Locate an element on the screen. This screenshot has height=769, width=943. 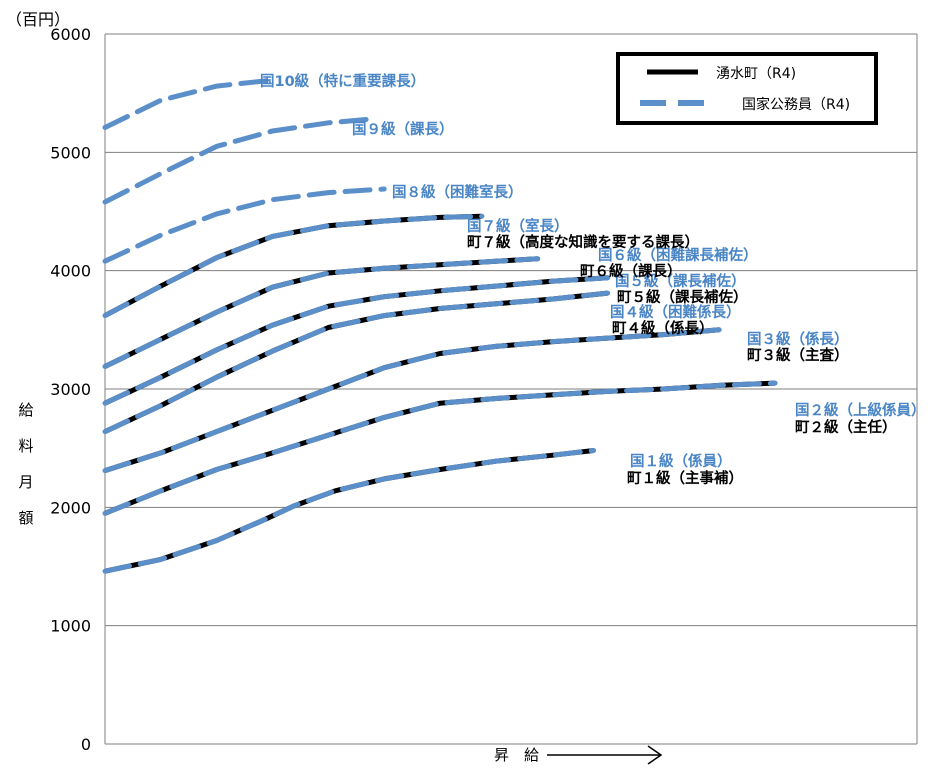
y-tick-label: 5000 is located at coordinates (70, 152).